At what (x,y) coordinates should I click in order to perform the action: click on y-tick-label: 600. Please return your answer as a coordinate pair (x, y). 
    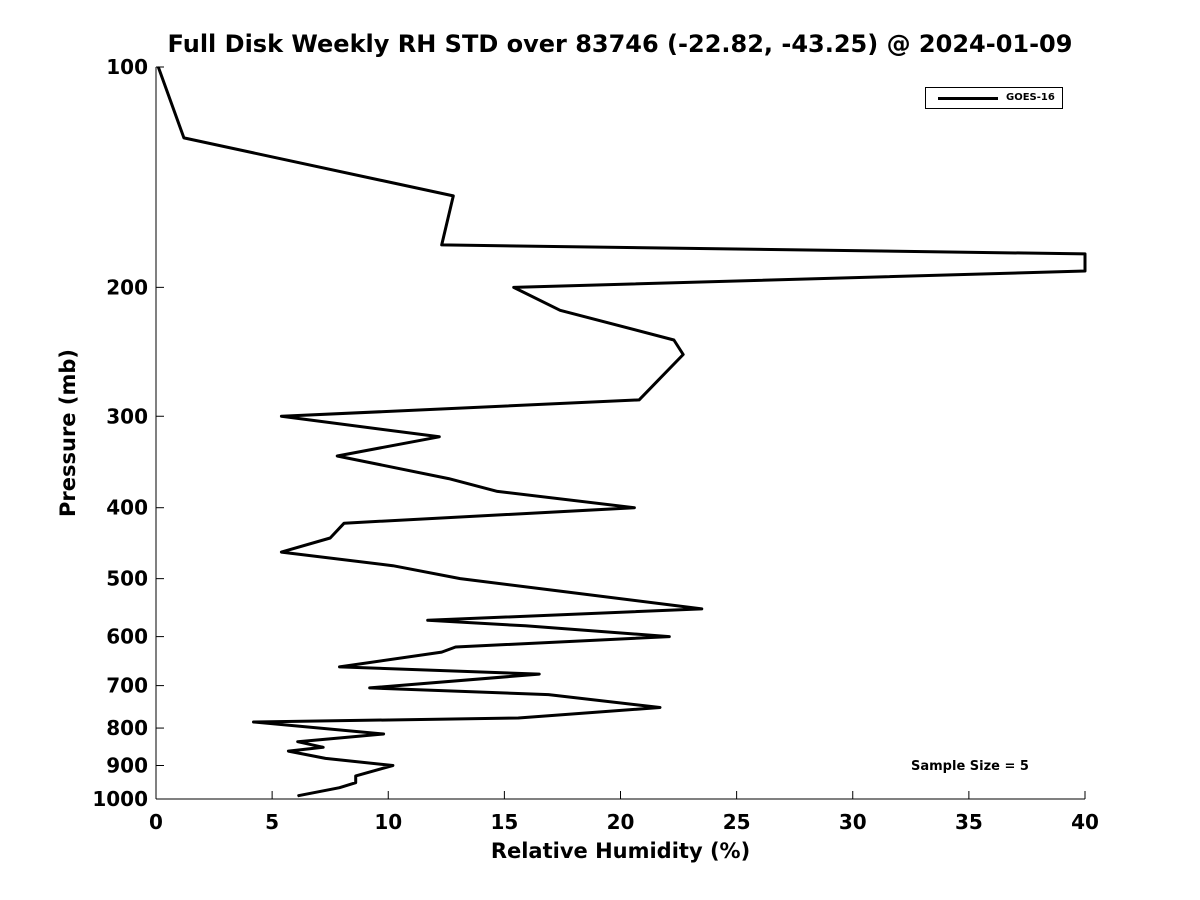
    Looking at the image, I should click on (127, 637).